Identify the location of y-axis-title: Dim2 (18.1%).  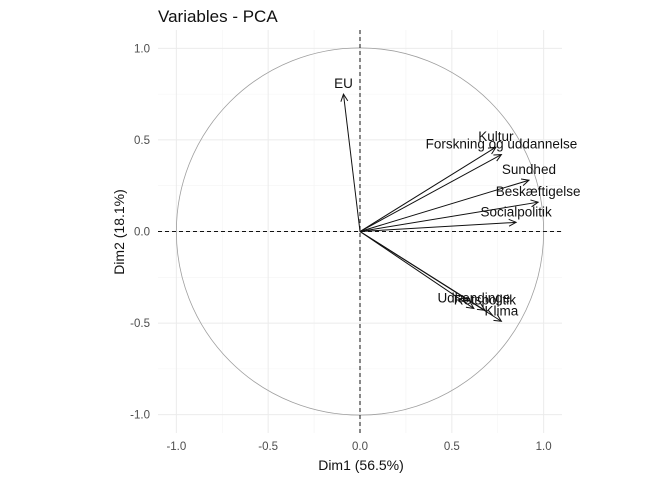
(119, 232).